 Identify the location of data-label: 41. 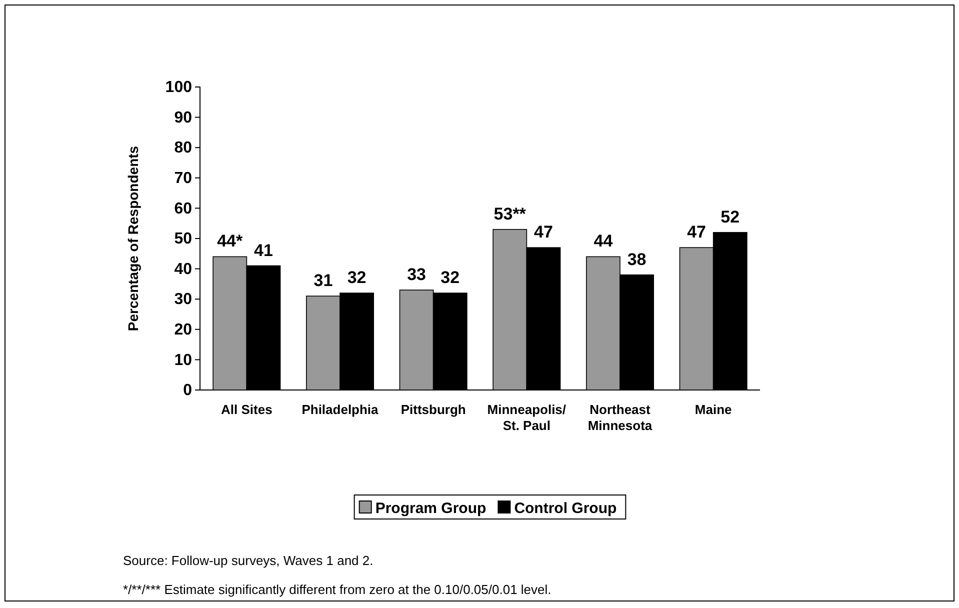
(263, 250).